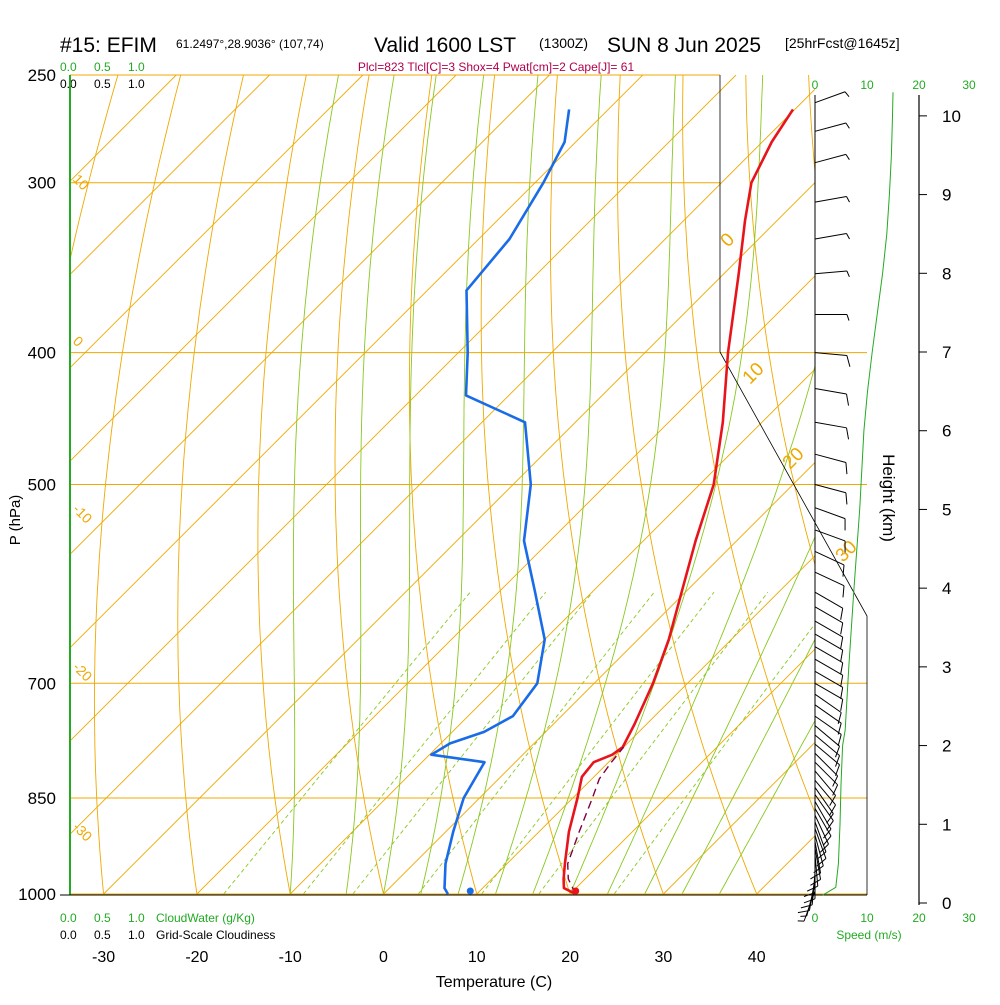  I want to click on height-tick-label: 5, so click(946, 509).